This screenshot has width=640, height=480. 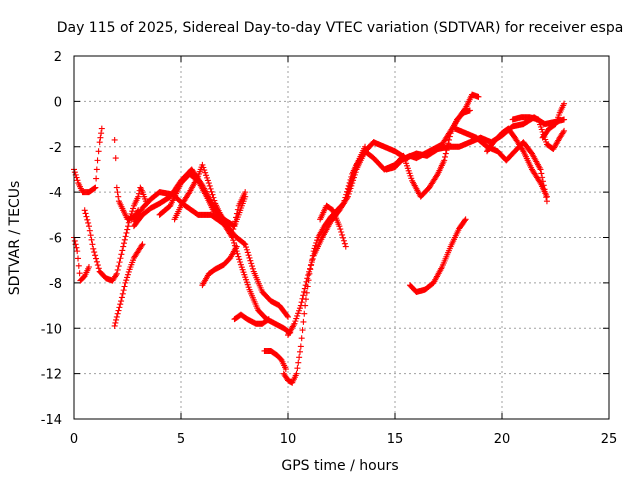 What do you see at coordinates (51, 329) in the screenshot?
I see `y-tick-label: -10` at bounding box center [51, 329].